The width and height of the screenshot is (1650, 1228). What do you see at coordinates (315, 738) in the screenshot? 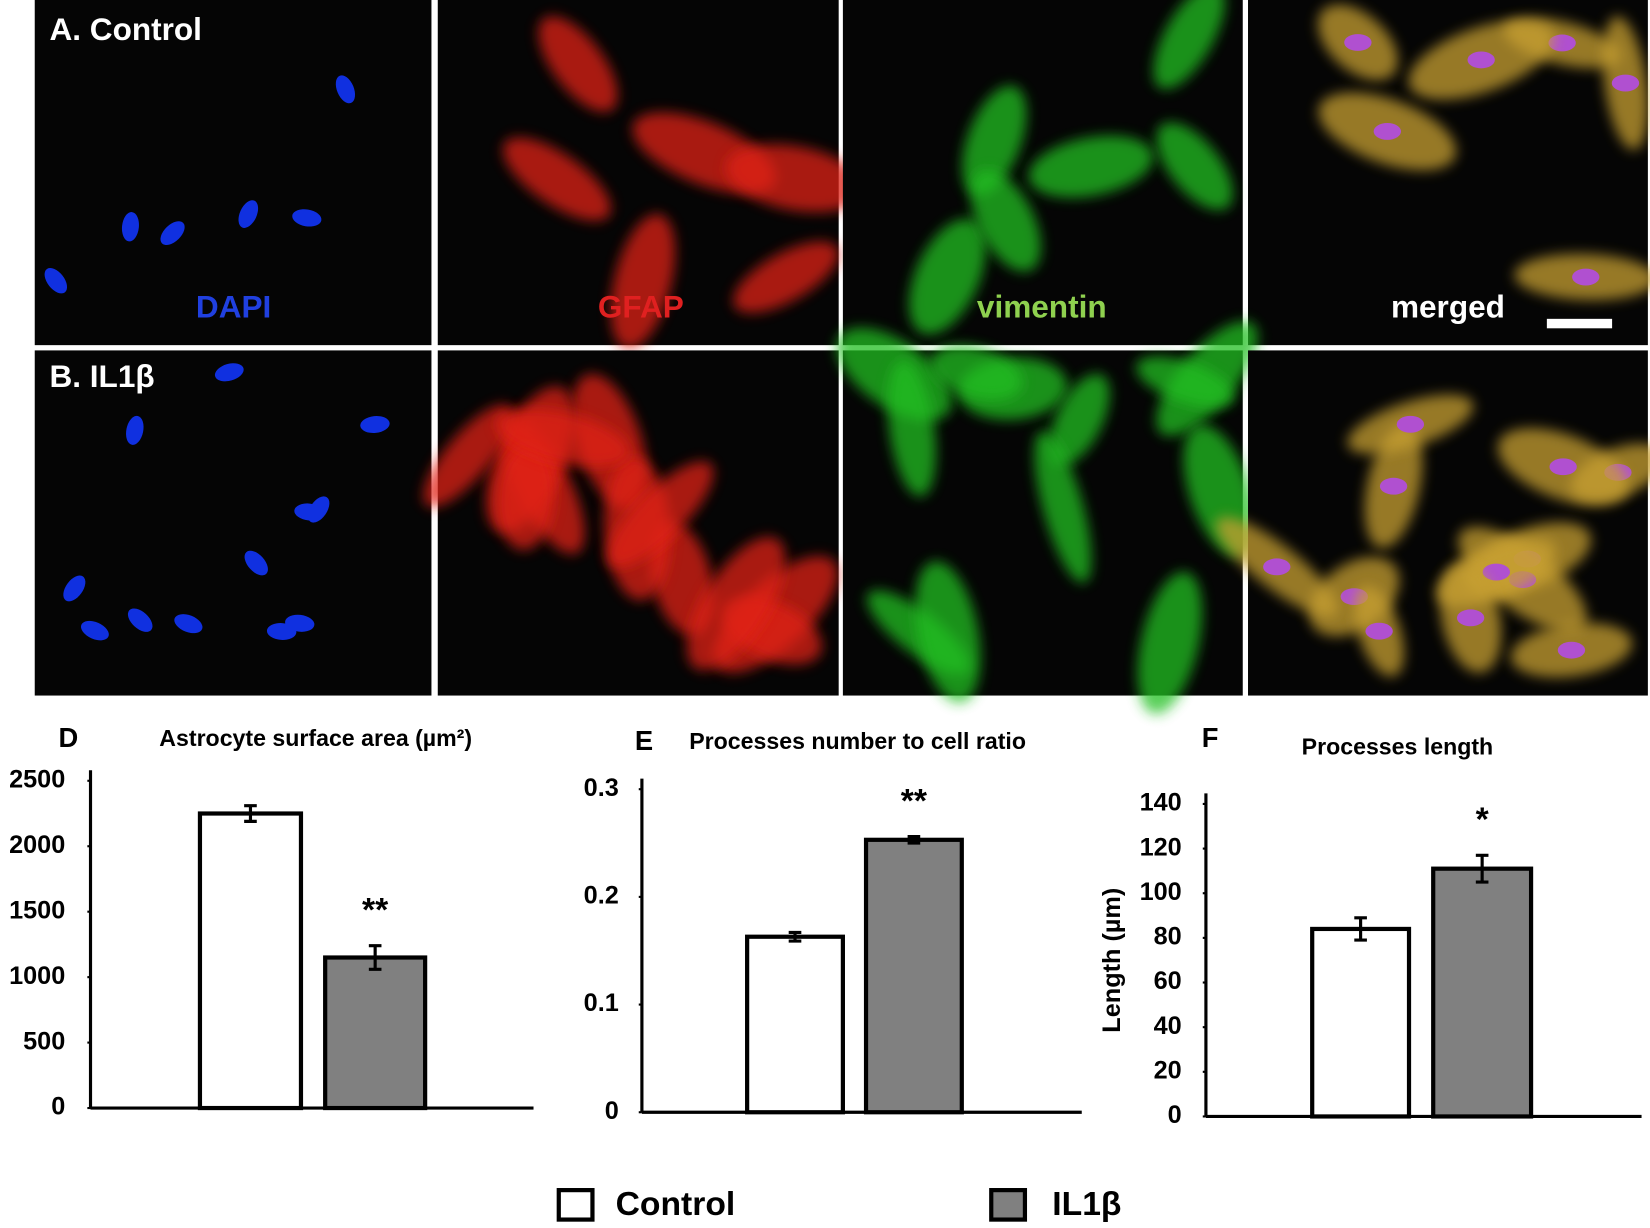
I see `chart-title: Astrocyte surface area (µm²)` at bounding box center [315, 738].